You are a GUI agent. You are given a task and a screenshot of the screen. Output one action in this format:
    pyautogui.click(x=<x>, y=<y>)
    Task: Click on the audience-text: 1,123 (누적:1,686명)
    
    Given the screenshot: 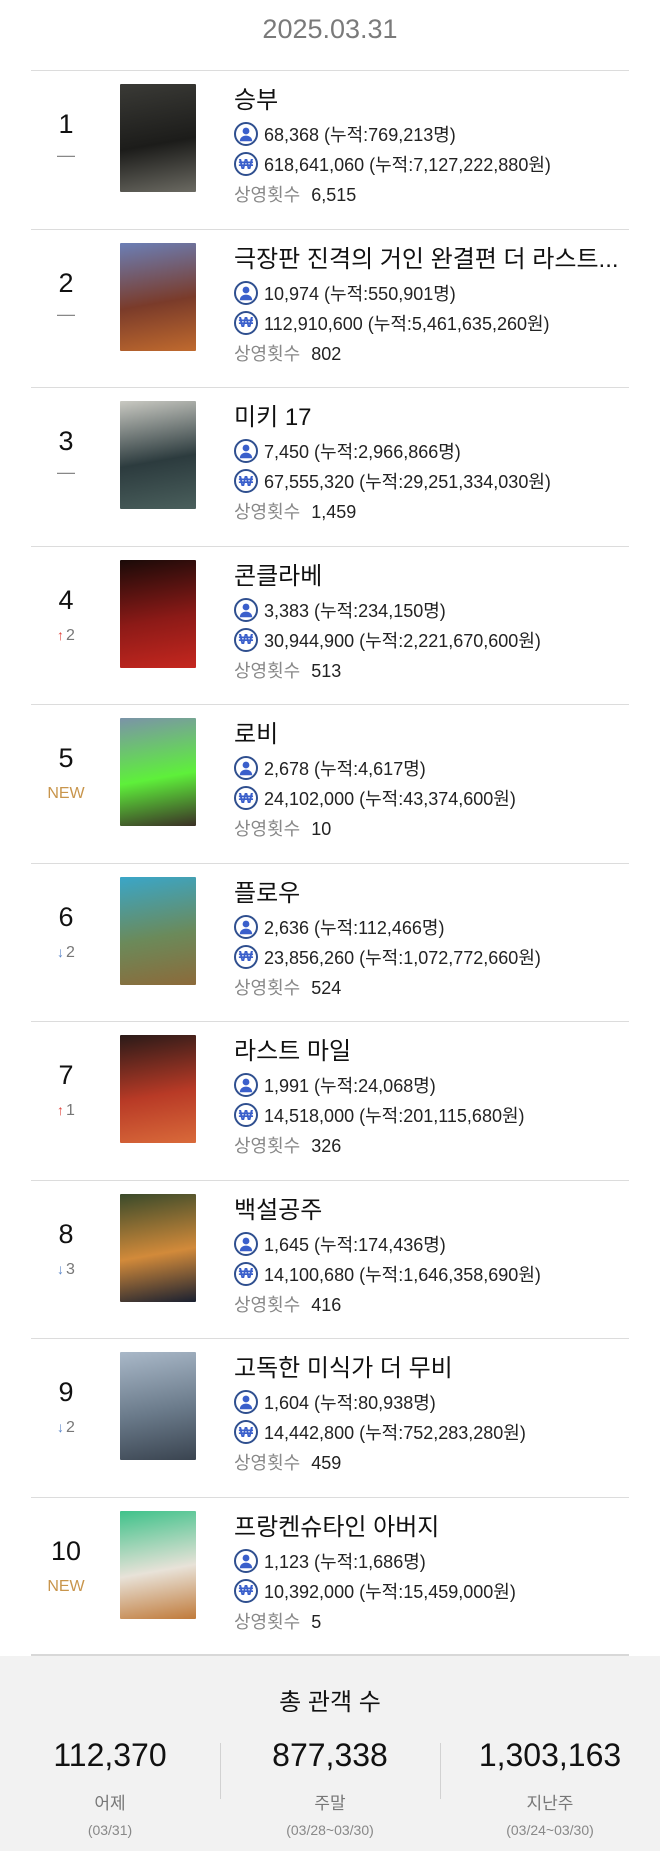 What is the action you would take?
    pyautogui.click(x=345, y=1561)
    